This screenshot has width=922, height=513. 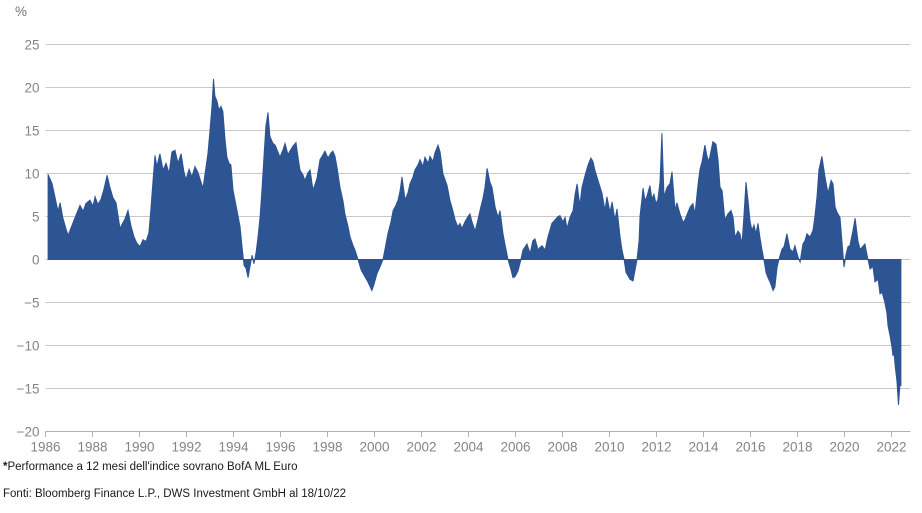 What do you see at coordinates (31, 87) in the screenshot?
I see `y-tick-label: 20` at bounding box center [31, 87].